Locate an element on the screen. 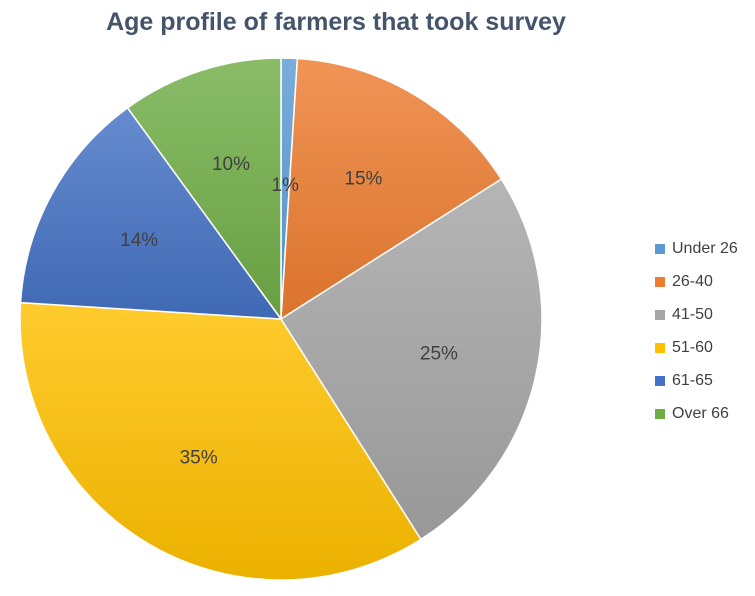 Image resolution: width=755 pixels, height=596 pixels. data-label-61-65: 14% is located at coordinates (139, 240).